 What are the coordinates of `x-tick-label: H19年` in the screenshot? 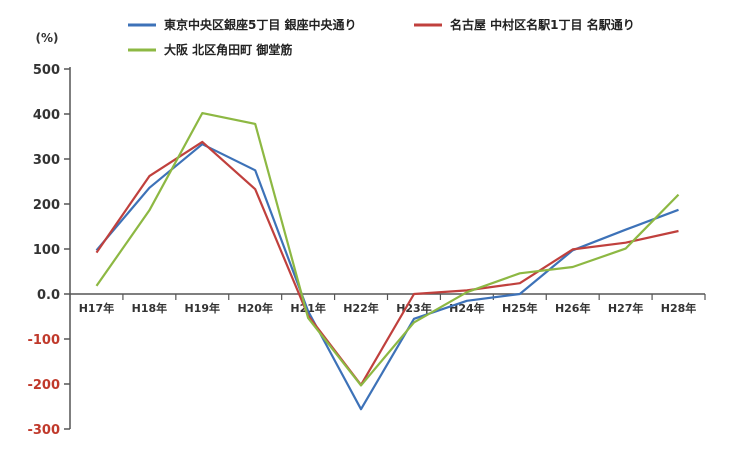 It's located at (203, 308).